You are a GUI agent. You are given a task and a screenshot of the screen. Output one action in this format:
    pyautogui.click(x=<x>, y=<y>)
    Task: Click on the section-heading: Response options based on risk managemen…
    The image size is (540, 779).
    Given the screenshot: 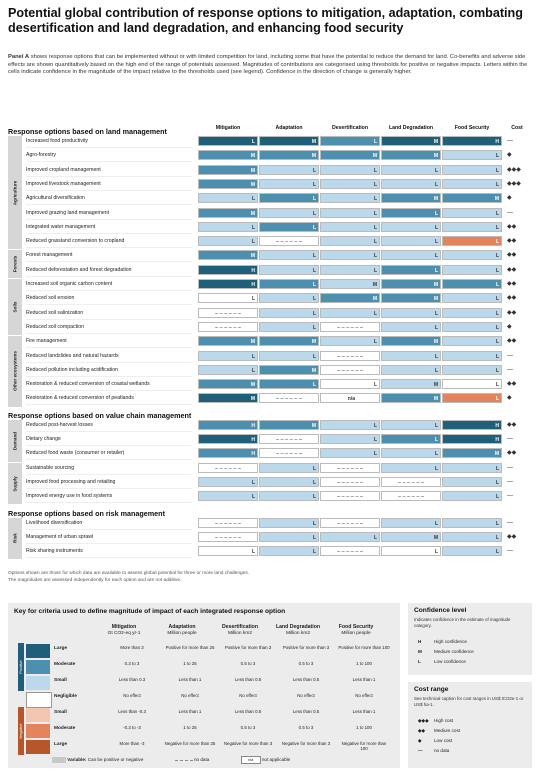 What is the action you would take?
    pyautogui.click(x=86, y=513)
    